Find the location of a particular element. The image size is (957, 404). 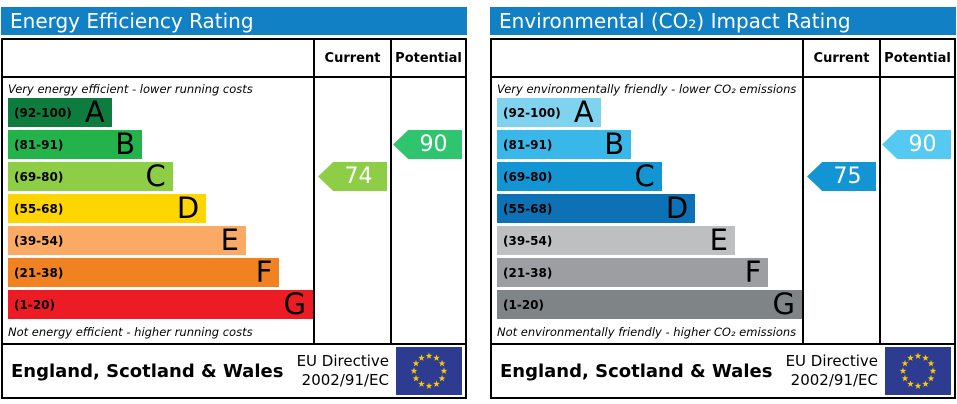

environmental-header-spacer is located at coordinates (647, 59).